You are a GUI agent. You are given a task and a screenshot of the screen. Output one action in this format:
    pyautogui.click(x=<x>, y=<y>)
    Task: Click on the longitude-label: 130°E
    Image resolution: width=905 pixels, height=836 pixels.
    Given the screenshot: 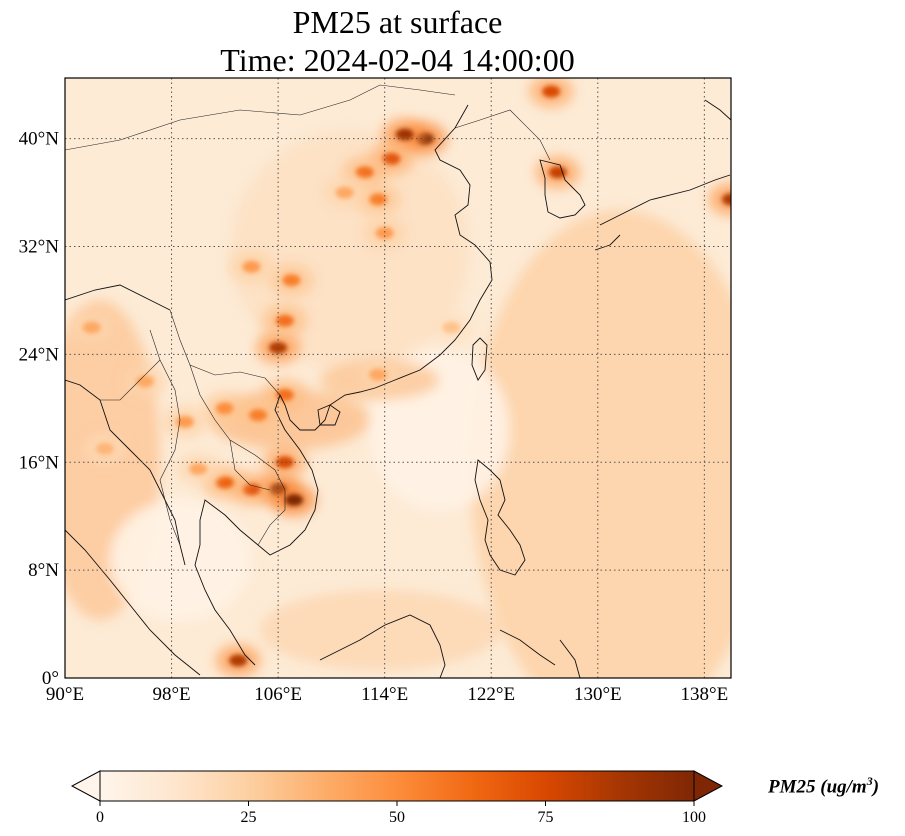 What is the action you would take?
    pyautogui.click(x=598, y=694)
    